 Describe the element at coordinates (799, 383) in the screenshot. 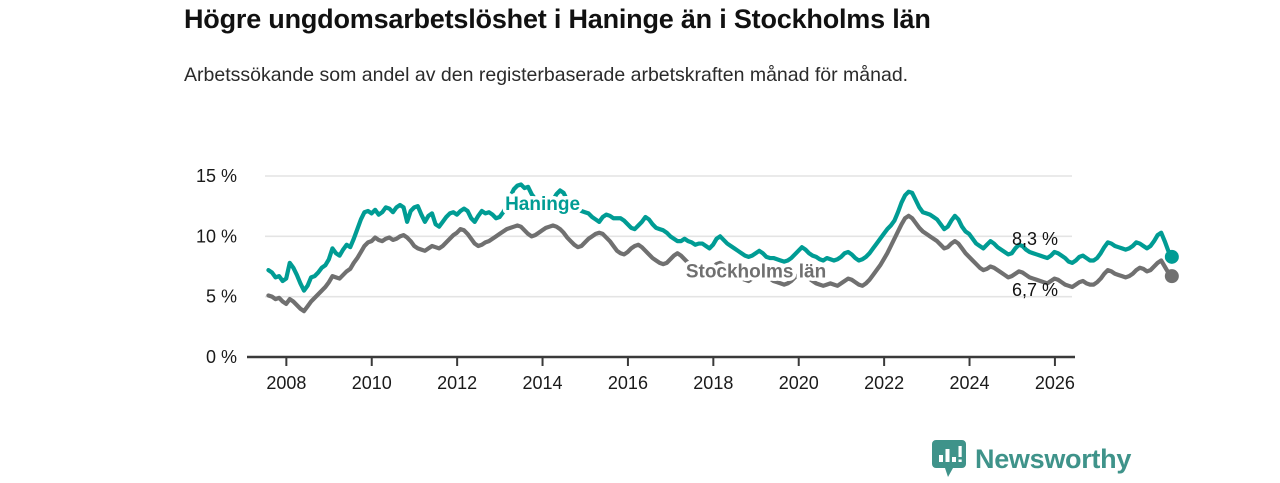

I see `x-tick-label: 2020` at that location.